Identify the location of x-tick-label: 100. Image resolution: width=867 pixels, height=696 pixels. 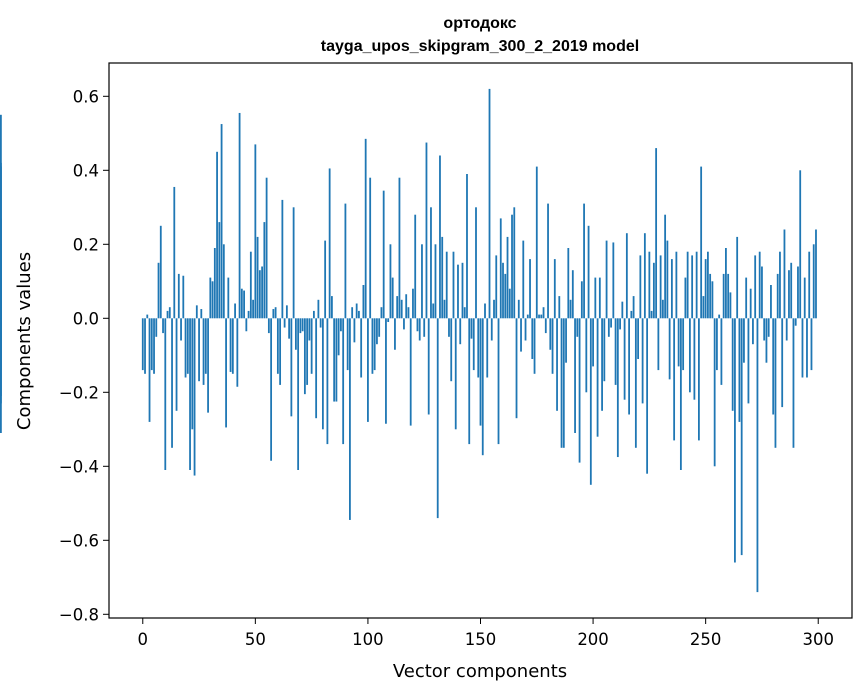
(368, 639).